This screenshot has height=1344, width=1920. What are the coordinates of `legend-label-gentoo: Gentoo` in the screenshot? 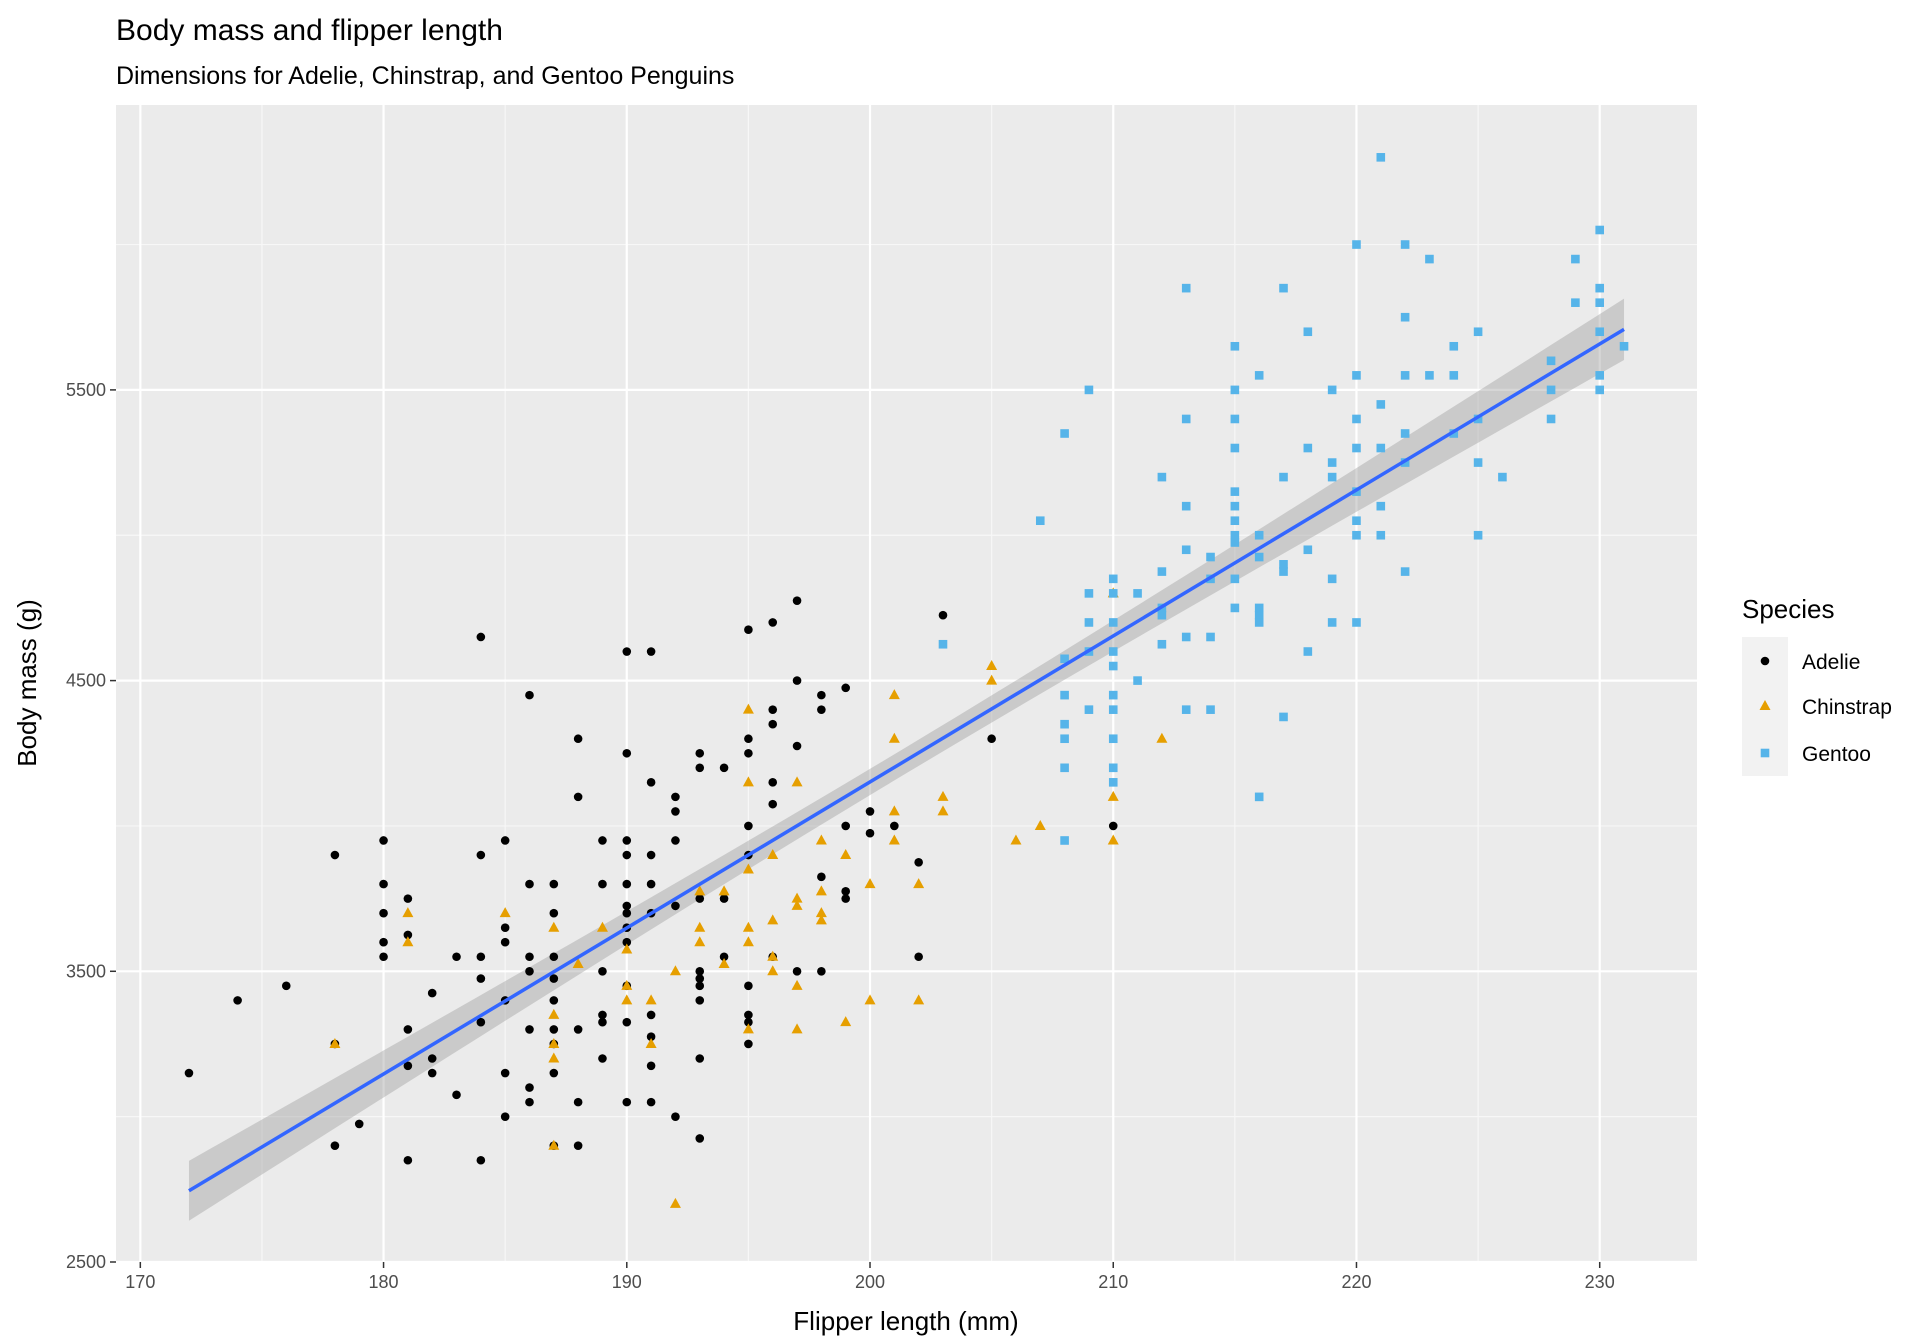 It's located at (1836, 754).